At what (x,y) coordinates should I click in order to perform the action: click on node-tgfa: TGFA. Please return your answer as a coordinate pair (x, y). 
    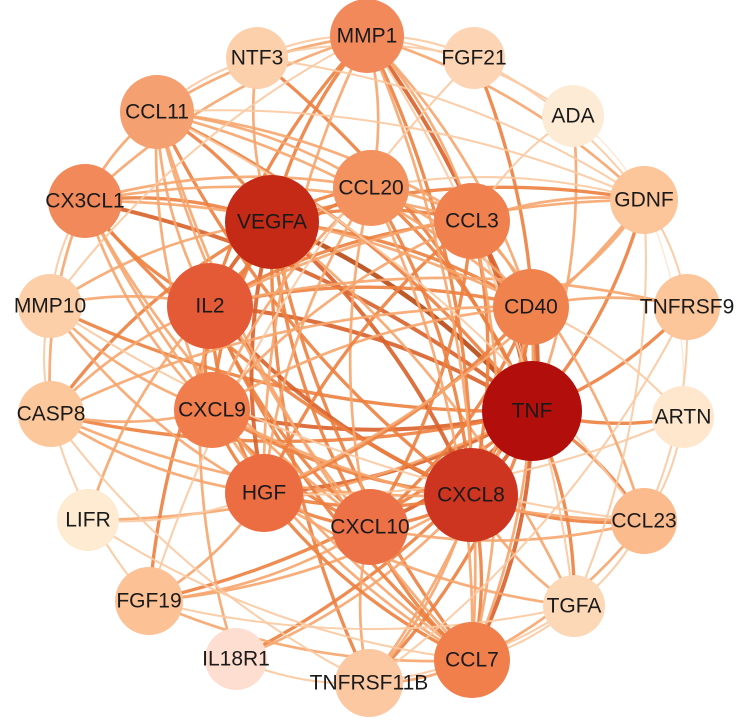
    Looking at the image, I should click on (574, 606).